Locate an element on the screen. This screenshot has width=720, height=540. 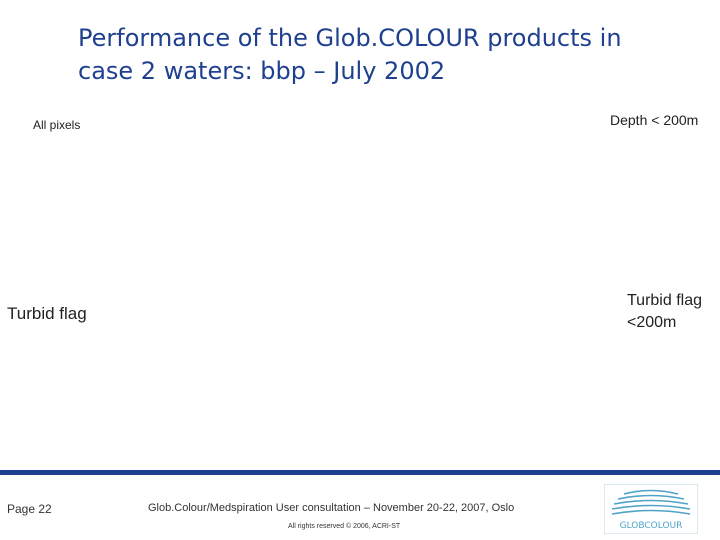
label-turbid-flag-200m: Turbid flag <200m is located at coordinates (664, 312).